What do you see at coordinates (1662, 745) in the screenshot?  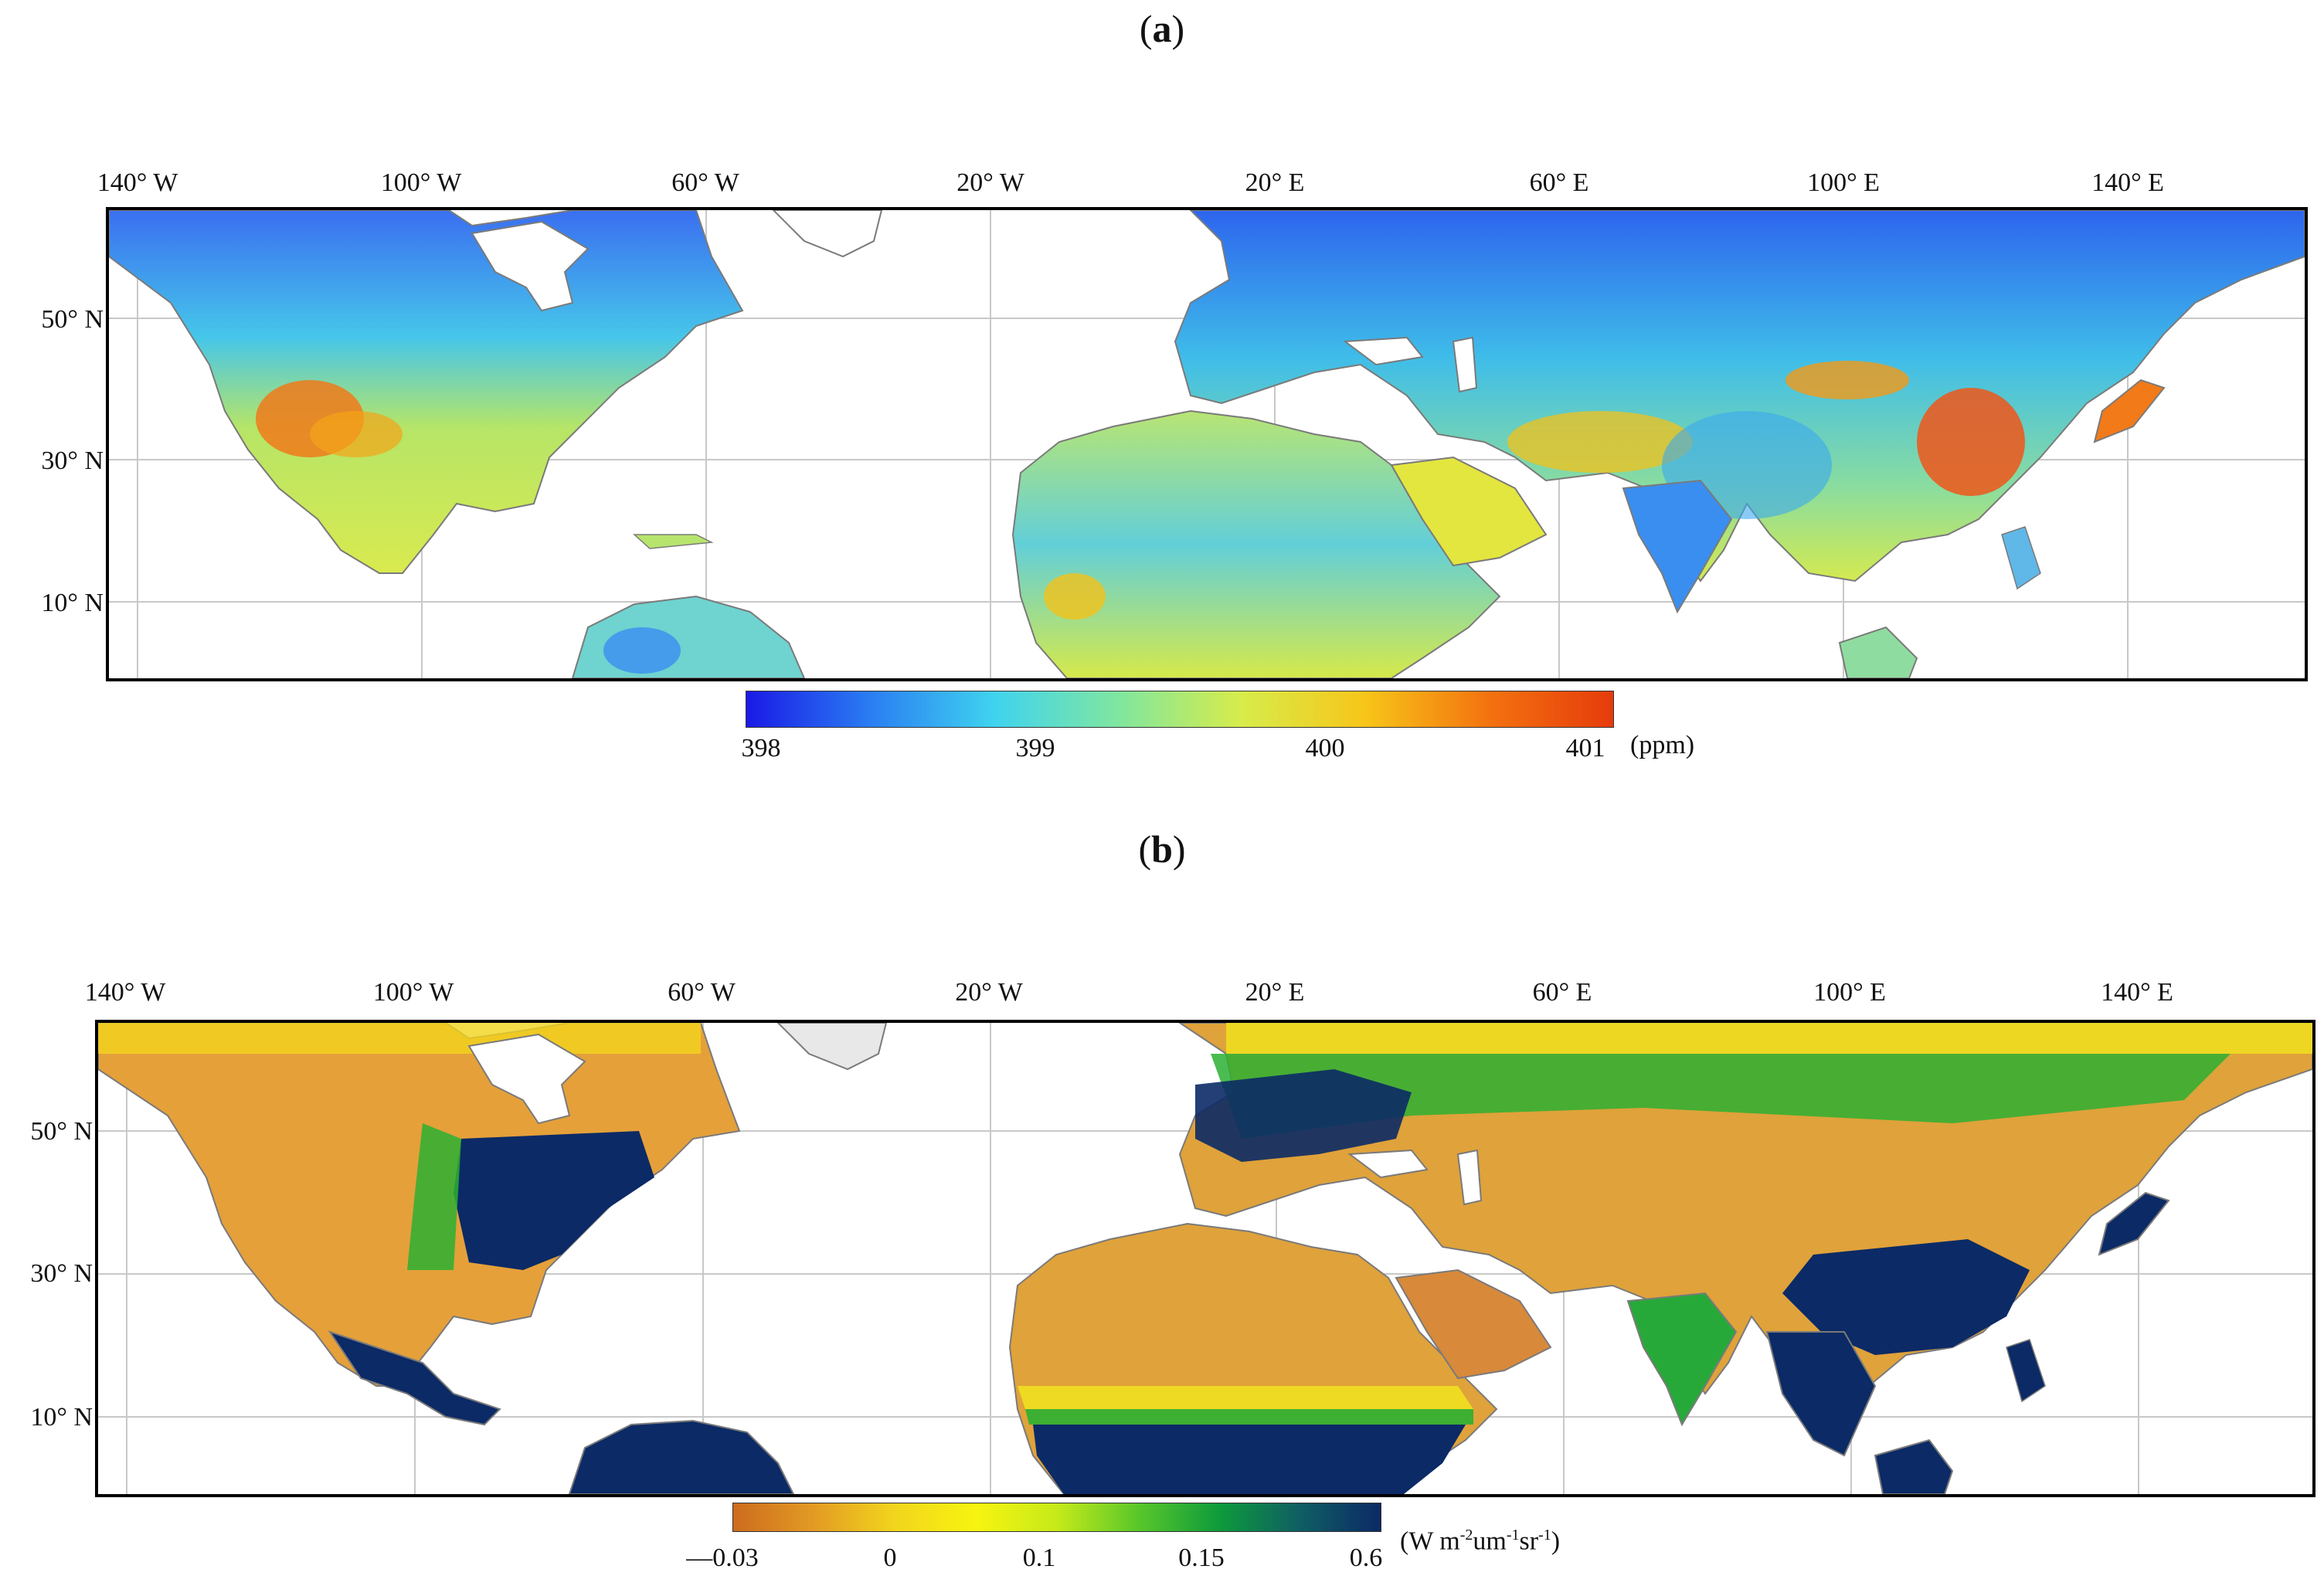 I see `panel-a-colorbar-unit: (ppm)` at bounding box center [1662, 745].